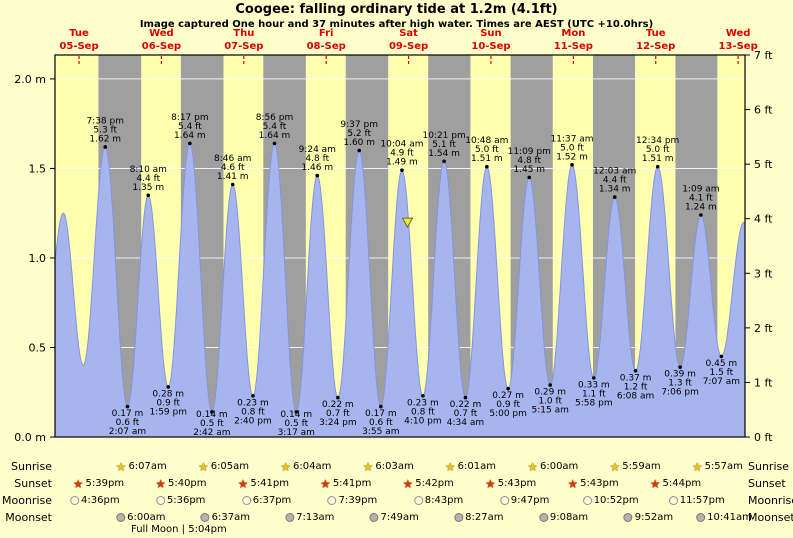 The width and height of the screenshot is (793, 538). What do you see at coordinates (402, 154) in the screenshot?
I see `tide-high-label-line: 4.9 ft` at bounding box center [402, 154].